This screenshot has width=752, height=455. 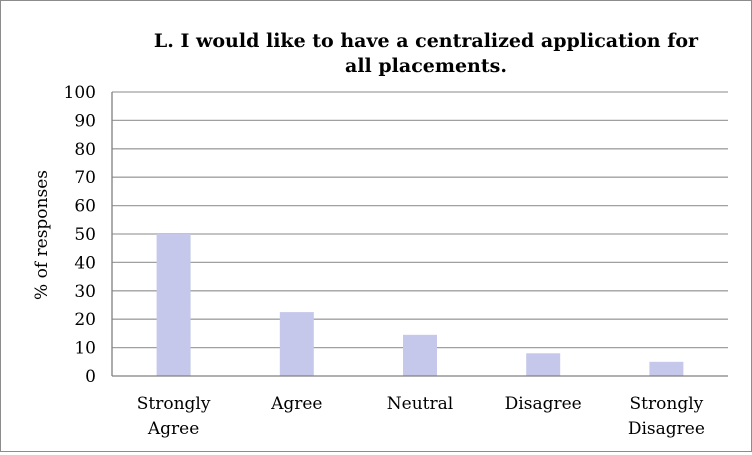 What do you see at coordinates (85, 207) in the screenshot?
I see `y-tick-label: 60` at bounding box center [85, 207].